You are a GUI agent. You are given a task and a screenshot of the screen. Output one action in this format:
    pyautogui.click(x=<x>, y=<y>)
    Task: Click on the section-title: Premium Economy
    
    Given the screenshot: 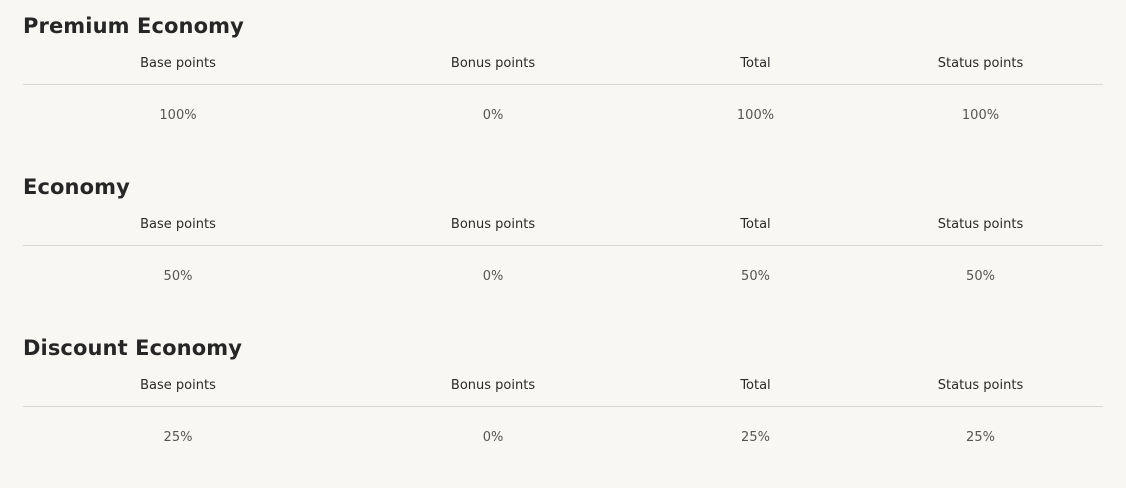 What is the action you would take?
    pyautogui.click(x=133, y=26)
    